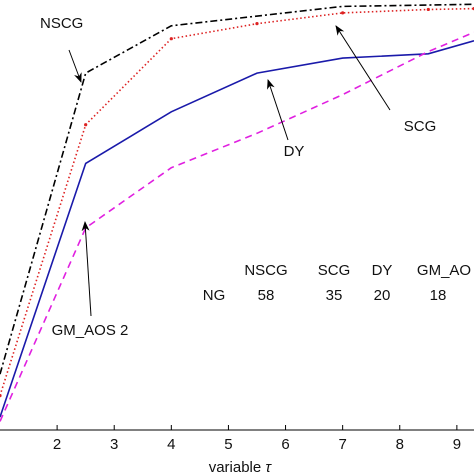  What do you see at coordinates (57, 444) in the screenshot?
I see `x-tick-label: 2` at bounding box center [57, 444].